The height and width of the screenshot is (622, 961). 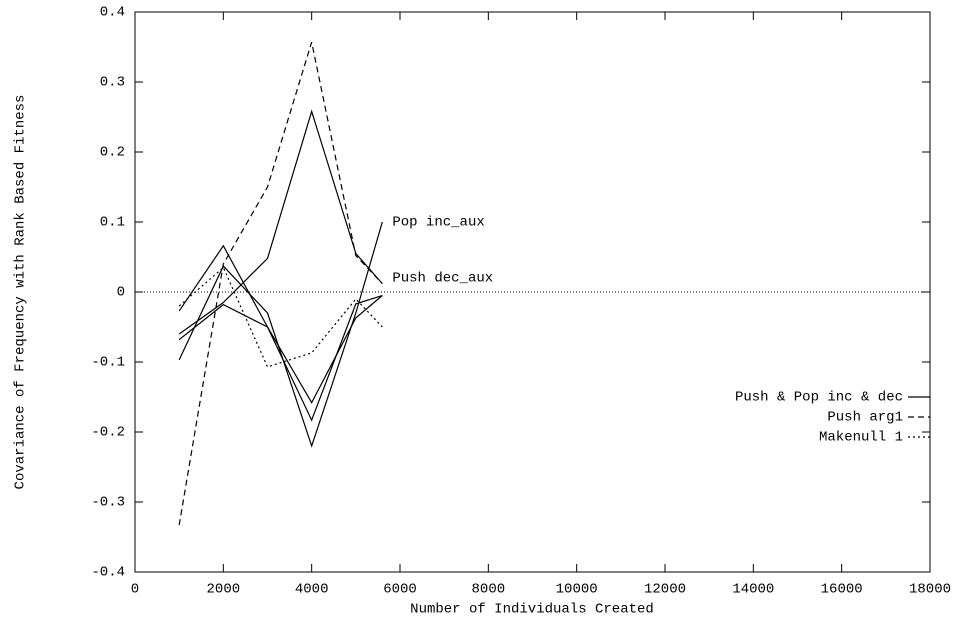 I want to click on x-tick-label: 18000, so click(x=930, y=590).